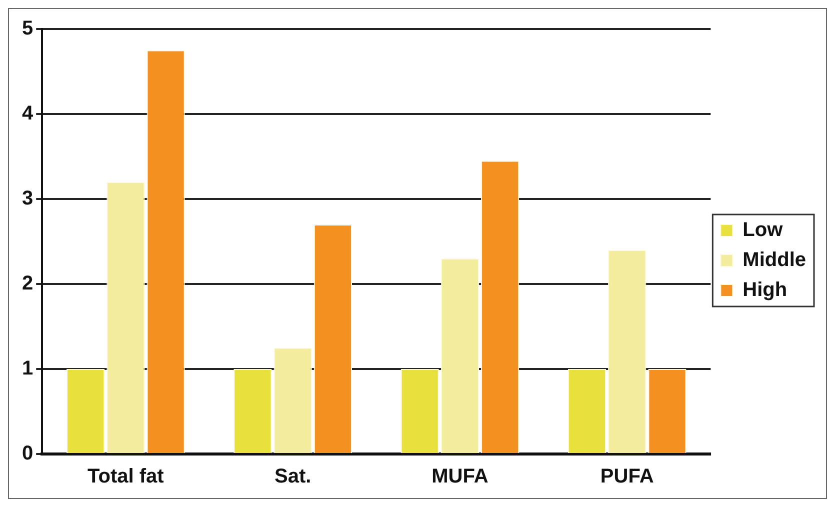 The height and width of the screenshot is (507, 835). I want to click on y-tick-label: 1, so click(28, 369).